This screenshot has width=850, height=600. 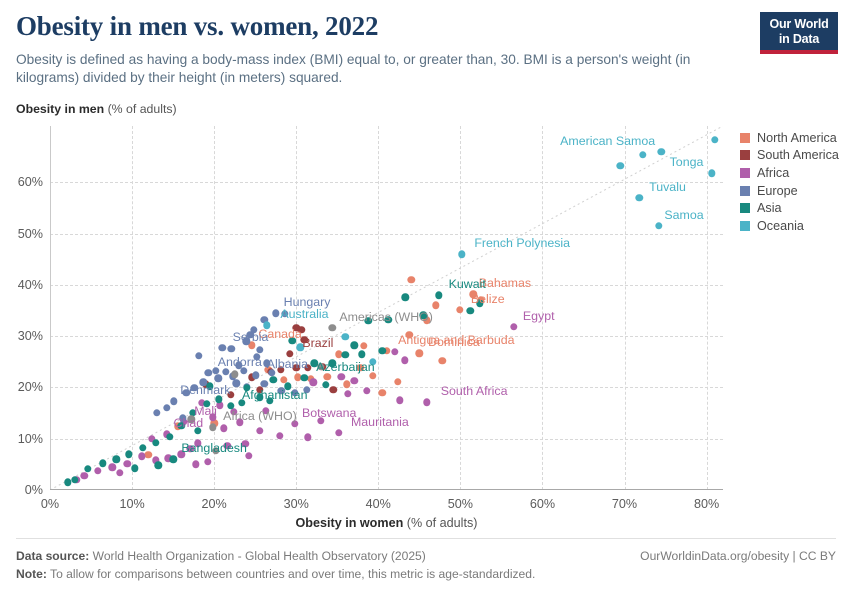 What do you see at coordinates (789, 156) in the screenshot?
I see `legend-item-south-america: South America` at bounding box center [789, 156].